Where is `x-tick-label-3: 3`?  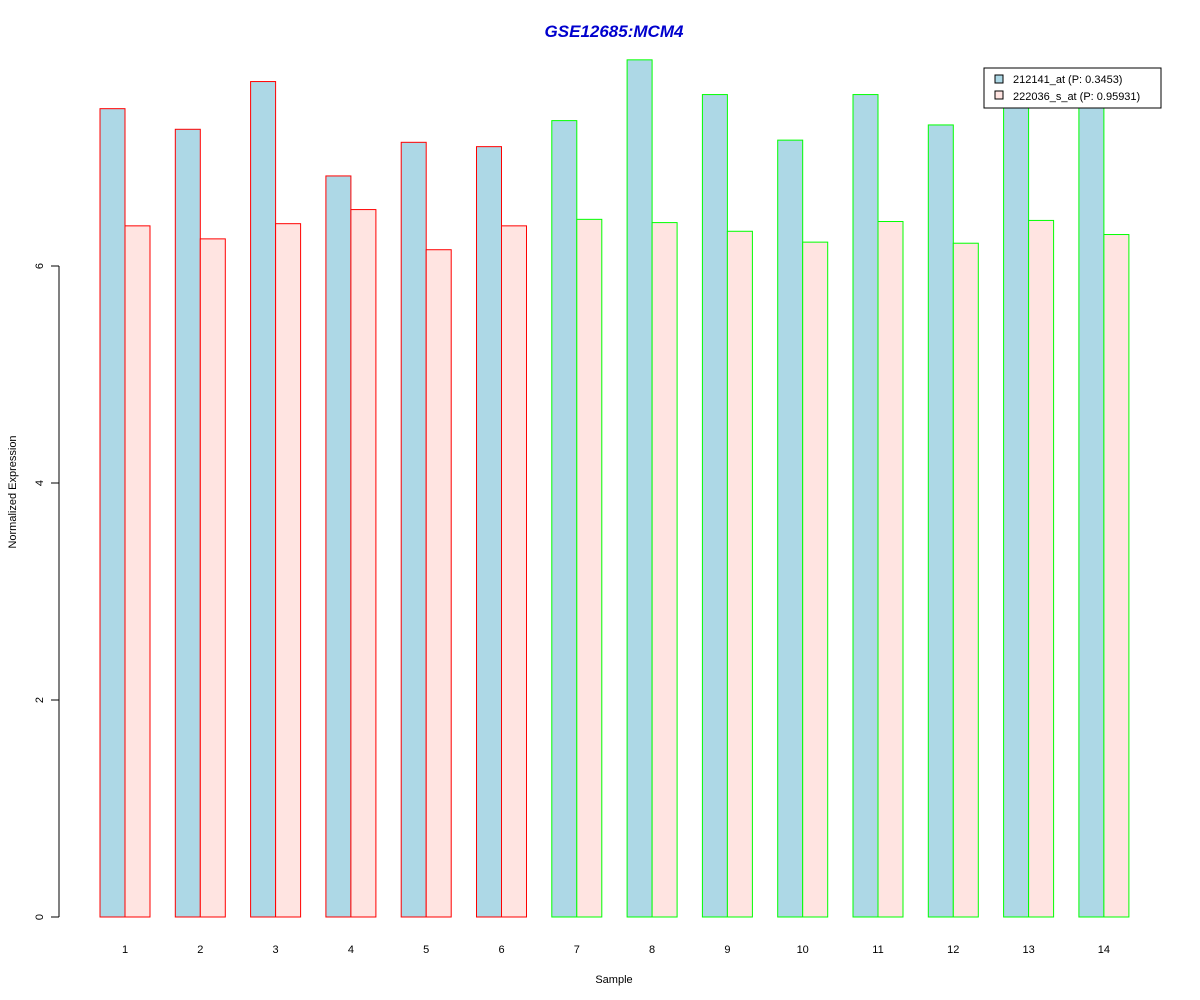
x-tick-label-3: 3 is located at coordinates (276, 950).